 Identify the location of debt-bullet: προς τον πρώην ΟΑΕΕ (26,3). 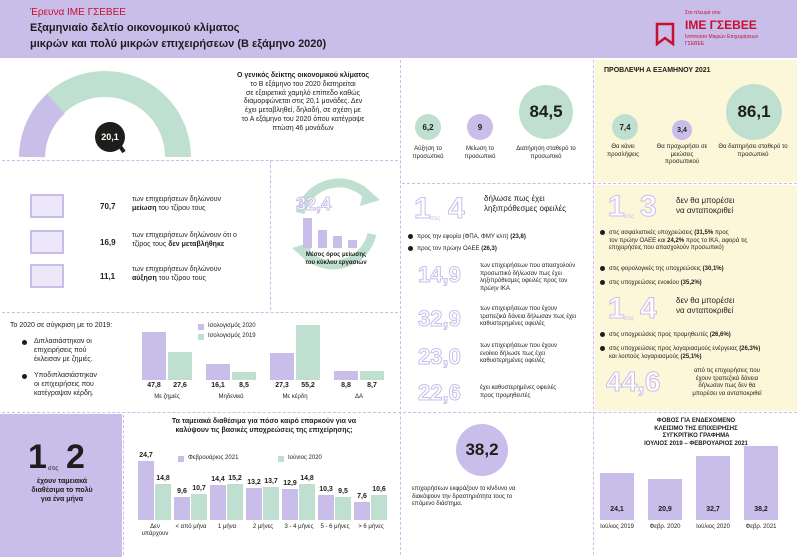
(452, 250).